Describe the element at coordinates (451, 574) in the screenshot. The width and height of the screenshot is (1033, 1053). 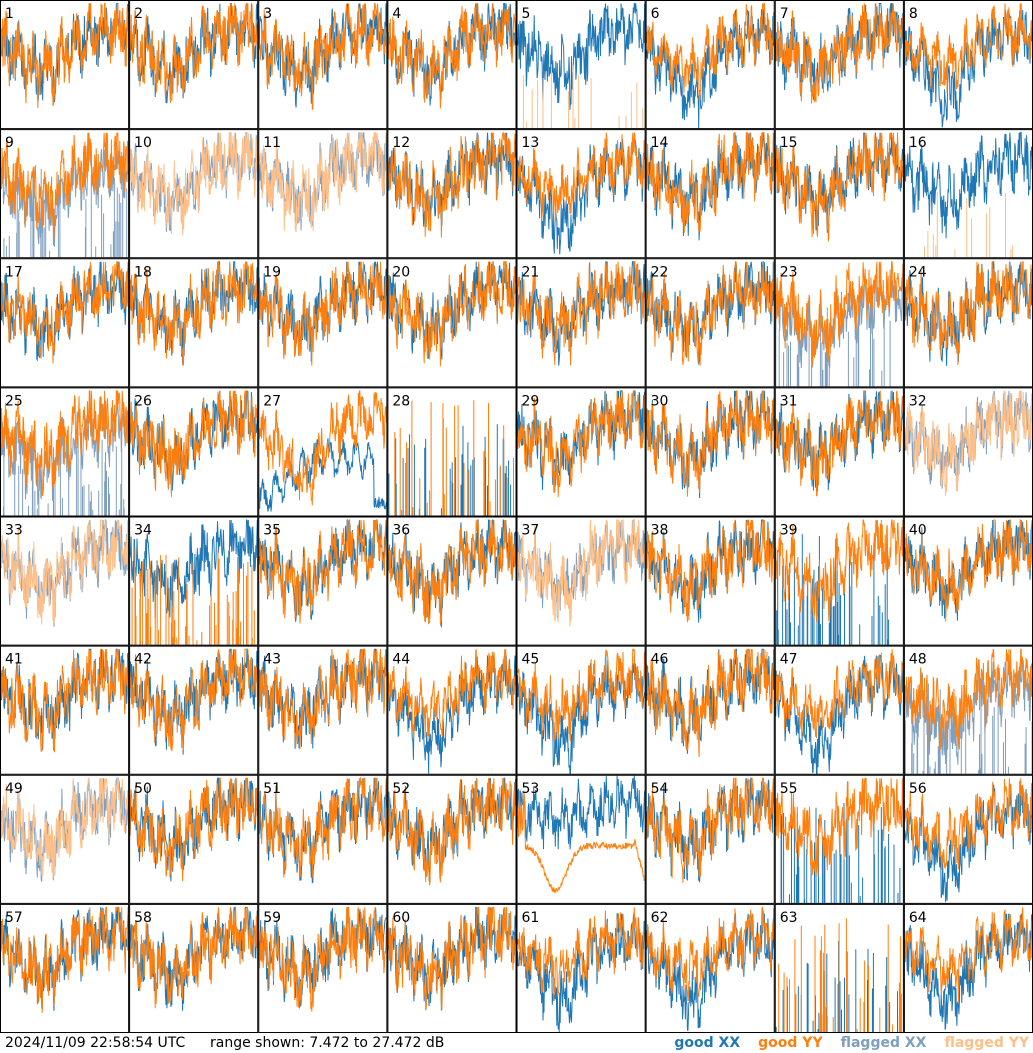
I see `panel-36-traces` at that location.